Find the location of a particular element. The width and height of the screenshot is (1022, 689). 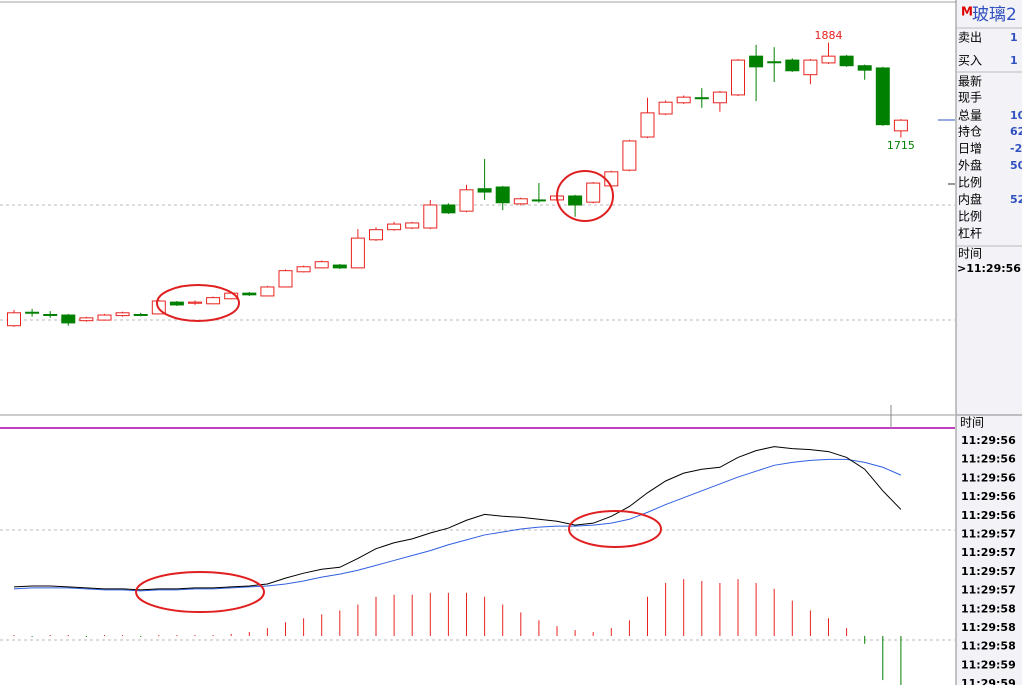

quote-value: 50 is located at coordinates (1016, 165).